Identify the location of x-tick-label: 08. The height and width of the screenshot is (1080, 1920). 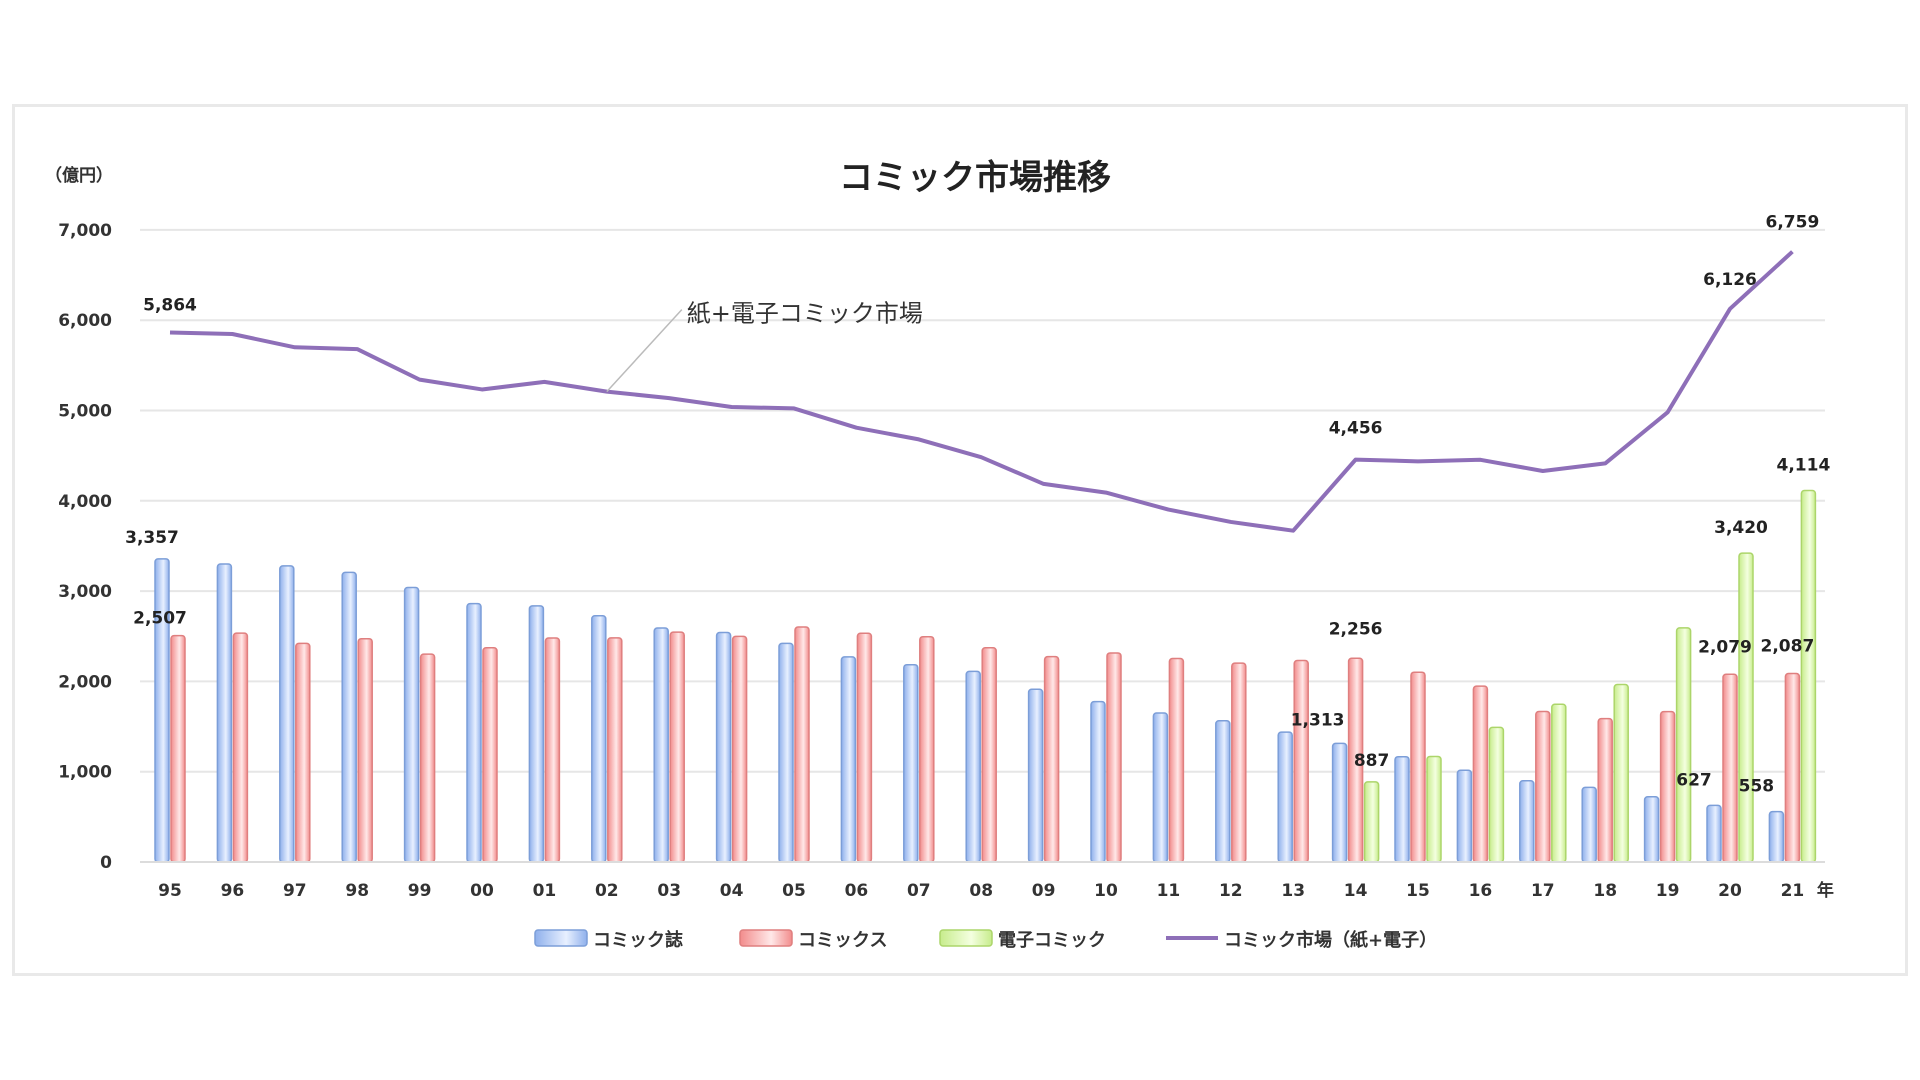
(981, 891).